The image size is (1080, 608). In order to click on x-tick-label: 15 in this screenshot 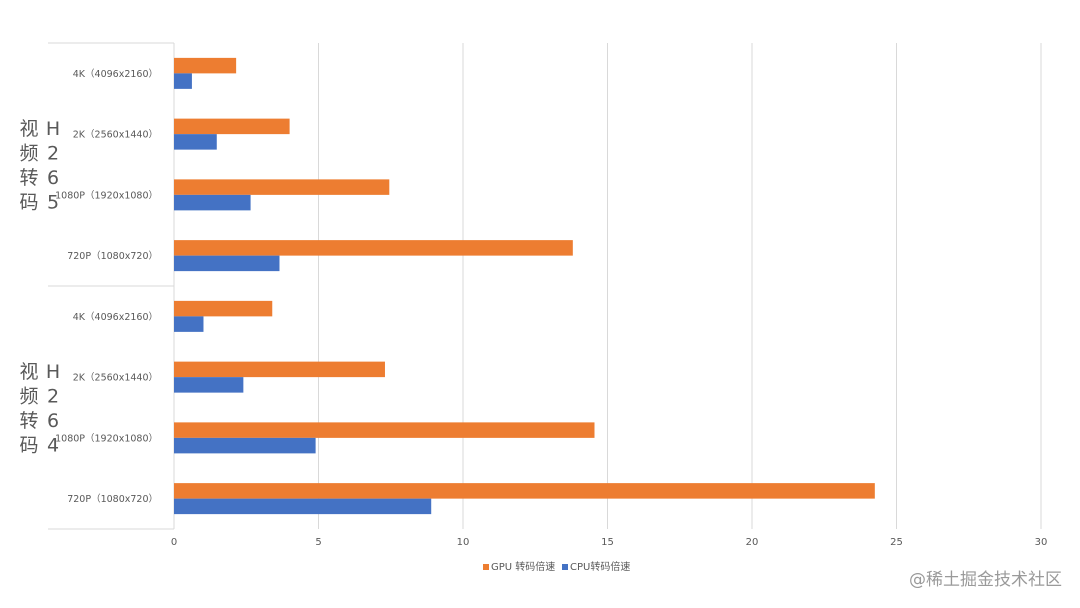, I will do `click(607, 542)`.